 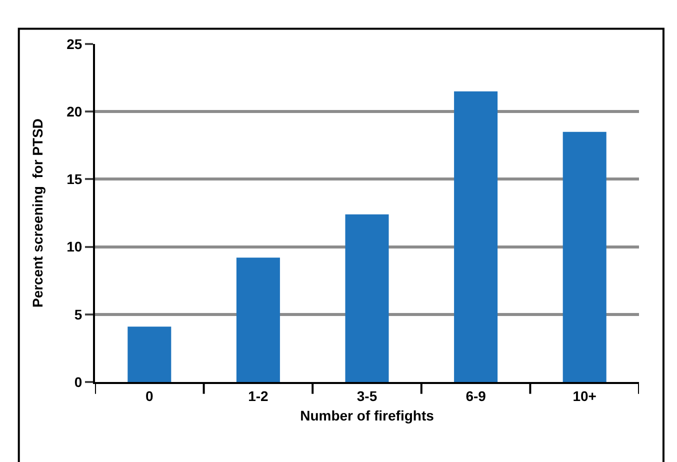 What do you see at coordinates (367, 416) in the screenshot?
I see `x-axis-title: Number of firefights` at bounding box center [367, 416].